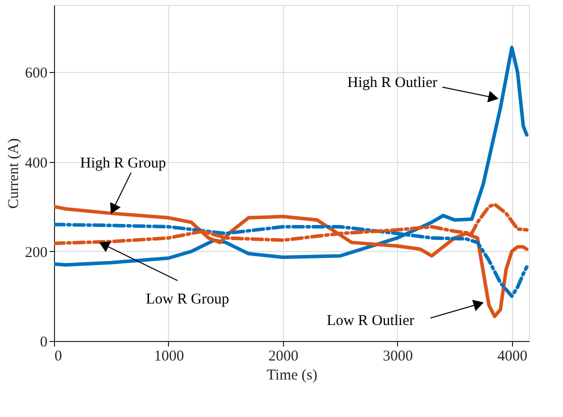  Describe the element at coordinates (283, 356) in the screenshot. I see `x-tick-label: 2000` at that location.